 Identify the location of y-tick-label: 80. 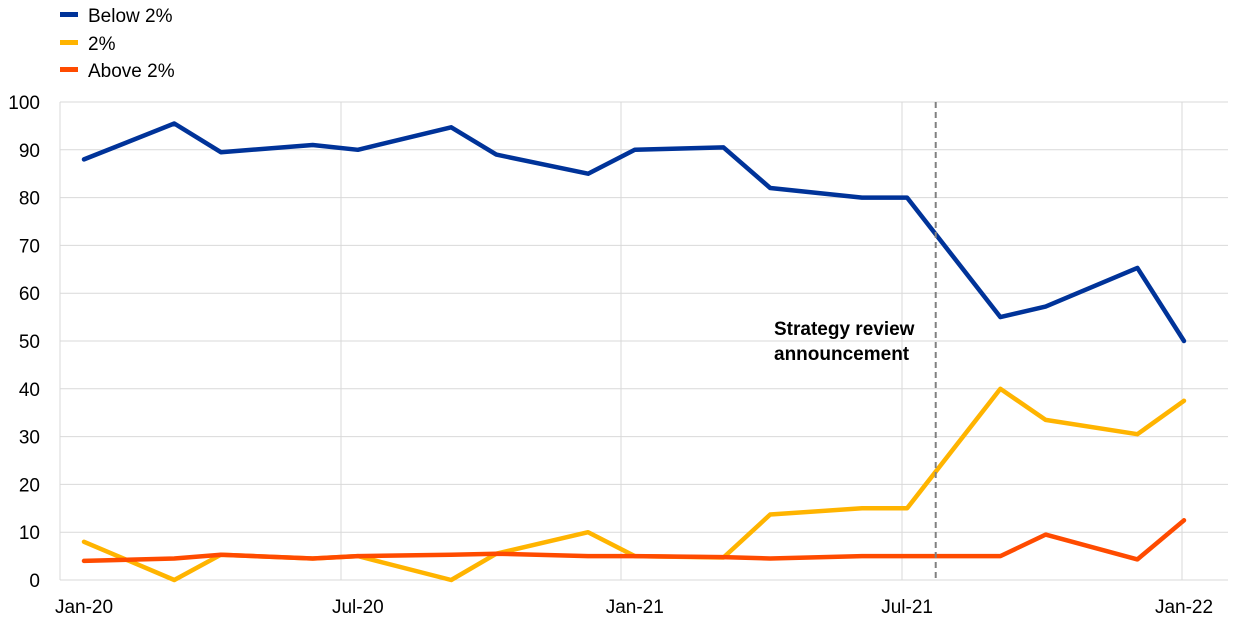
(29, 199).